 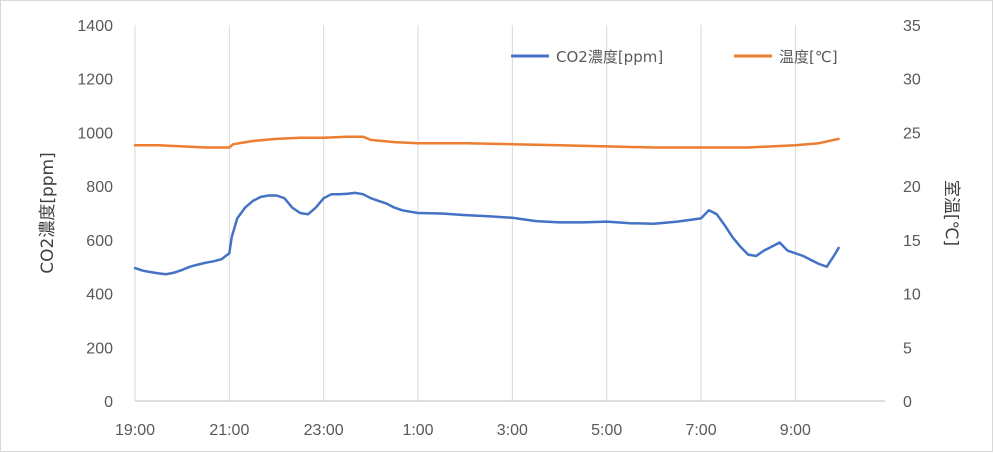 I want to click on y-axis-title: CO2濃度[ppm], so click(x=48, y=212).